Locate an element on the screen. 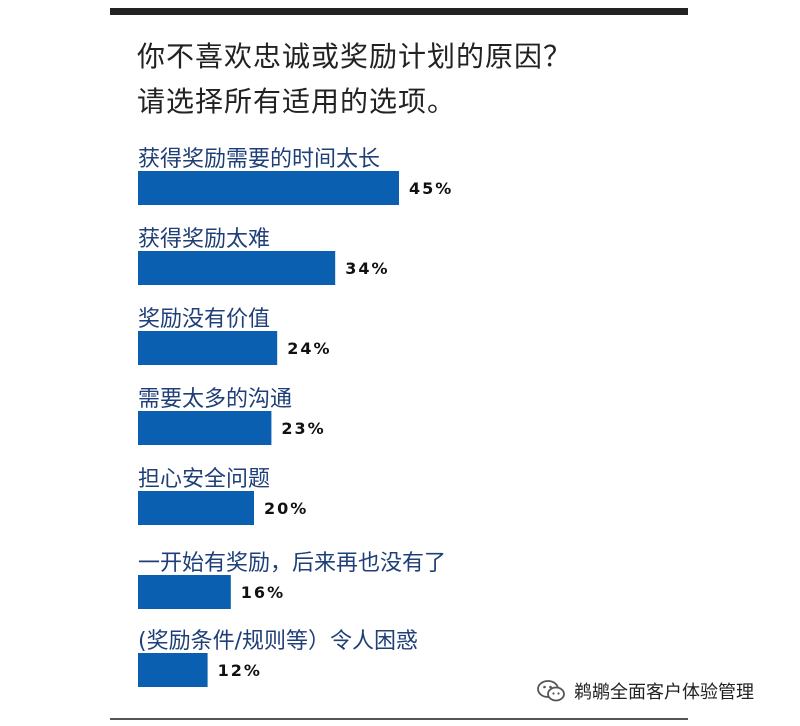 The width and height of the screenshot is (800, 726). watermark-text: 鹈鹕全面客户体验管理 is located at coordinates (664, 692).